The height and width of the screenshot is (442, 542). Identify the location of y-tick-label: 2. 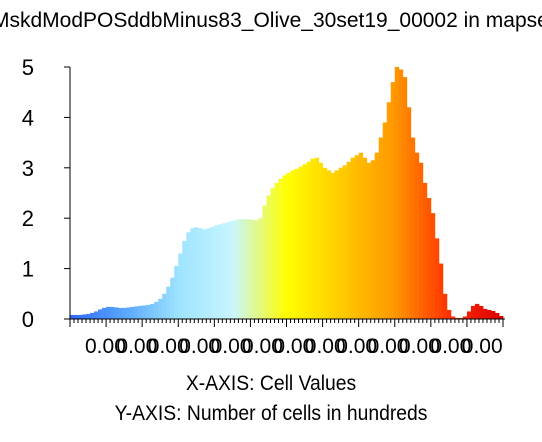
(28, 218).